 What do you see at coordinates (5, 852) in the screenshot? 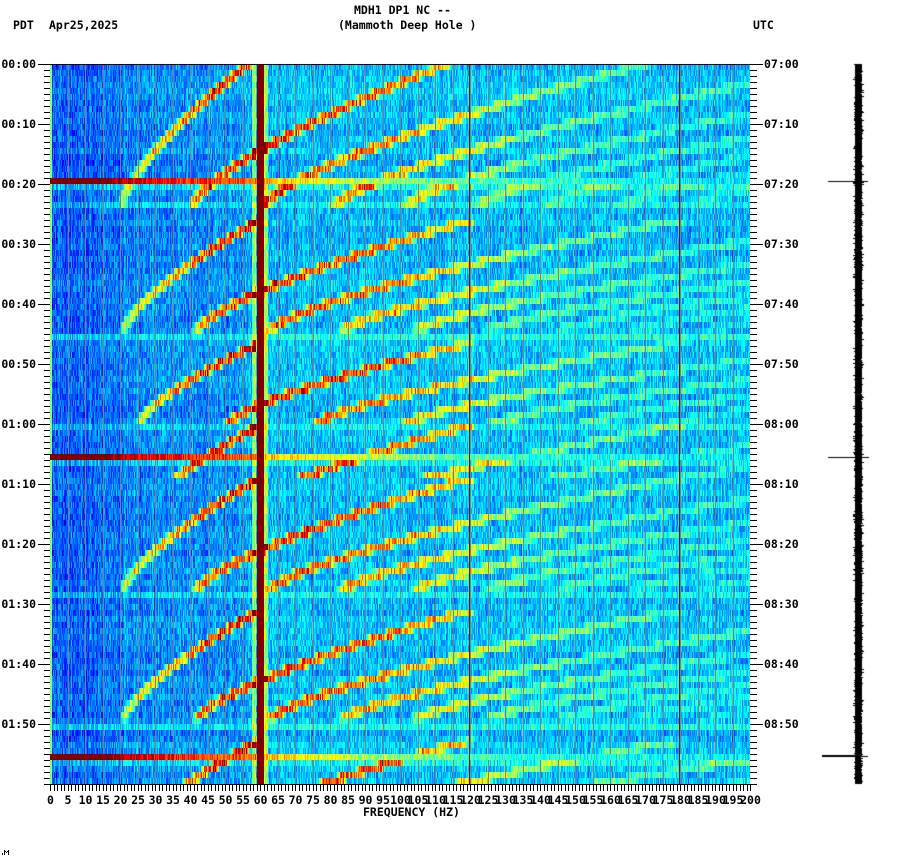
I see `corner-logo-icon` at bounding box center [5, 852].